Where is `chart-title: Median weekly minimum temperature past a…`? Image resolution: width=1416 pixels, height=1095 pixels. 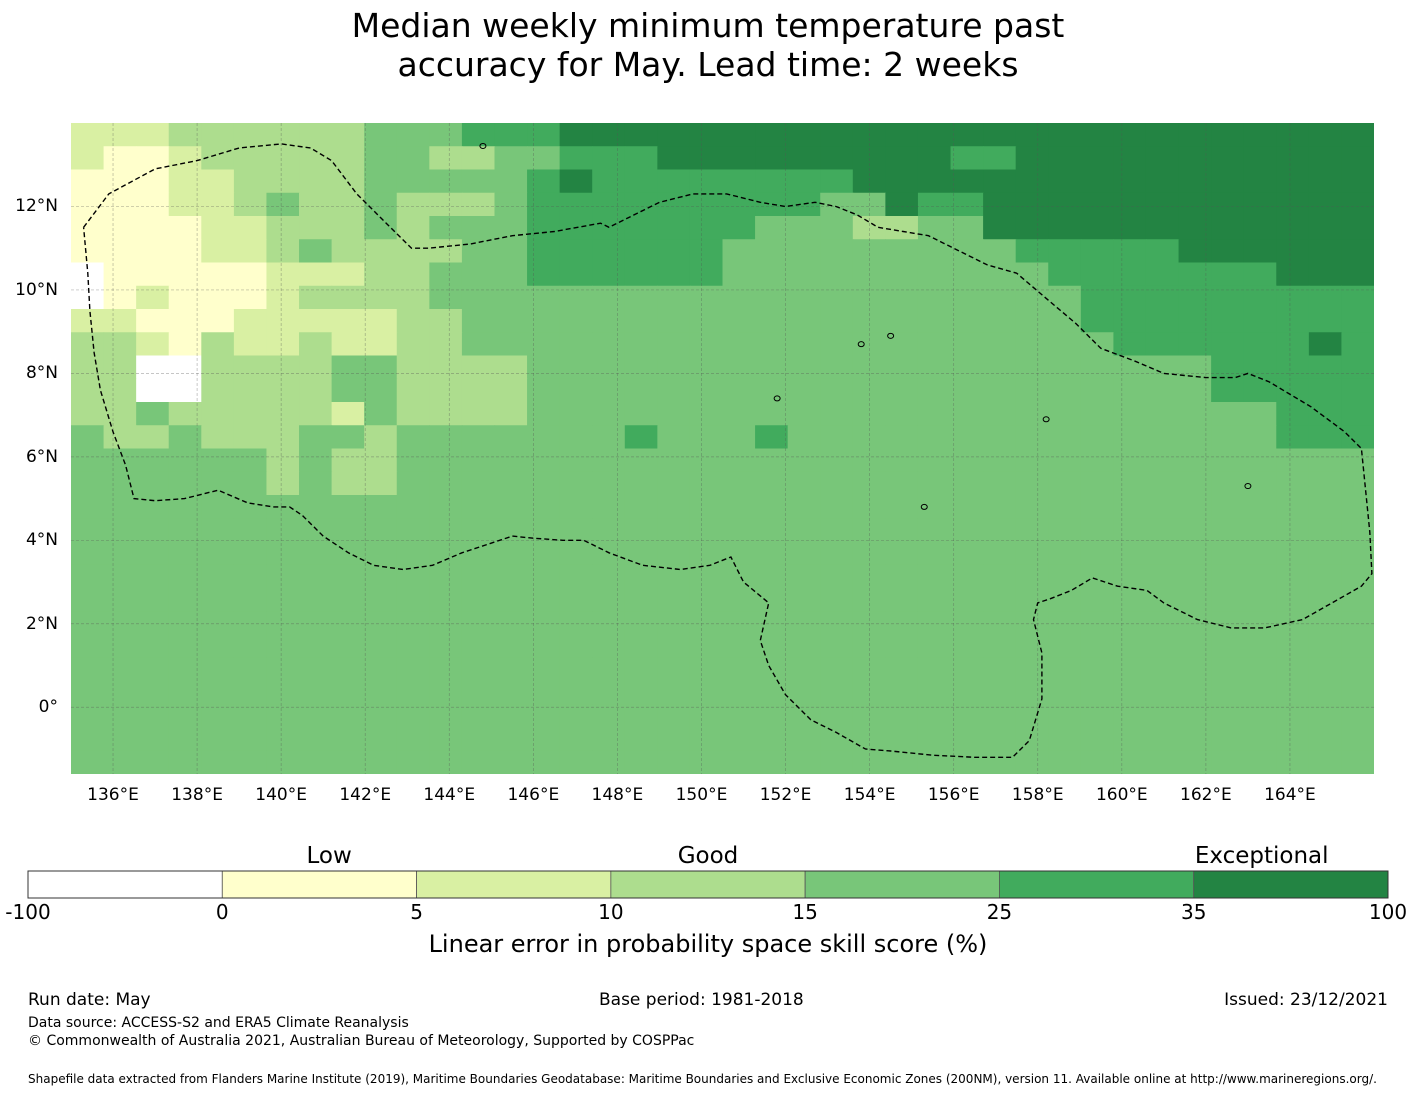
chart-title: Median weekly minimum temperature past a… is located at coordinates (708, 45).